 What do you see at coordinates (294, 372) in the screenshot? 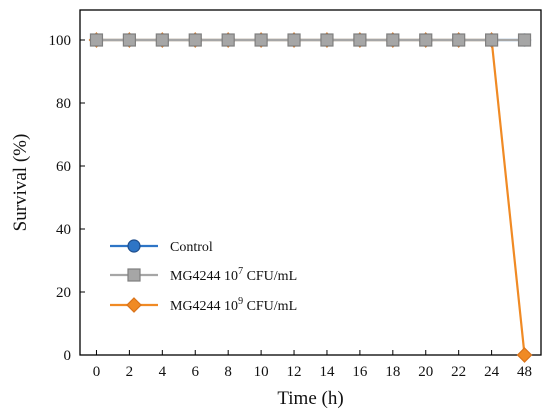
I see `x-tick-label: 12` at bounding box center [294, 372].